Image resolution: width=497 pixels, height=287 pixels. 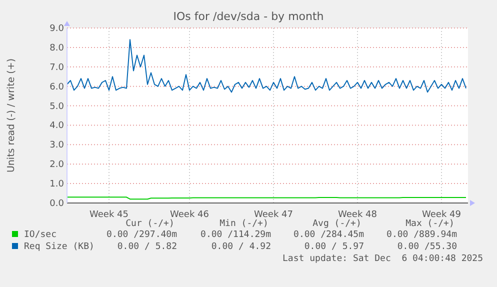 What do you see at coordinates (57, 67) in the screenshot?
I see `y-tick-label: 7.0` at bounding box center [57, 67].